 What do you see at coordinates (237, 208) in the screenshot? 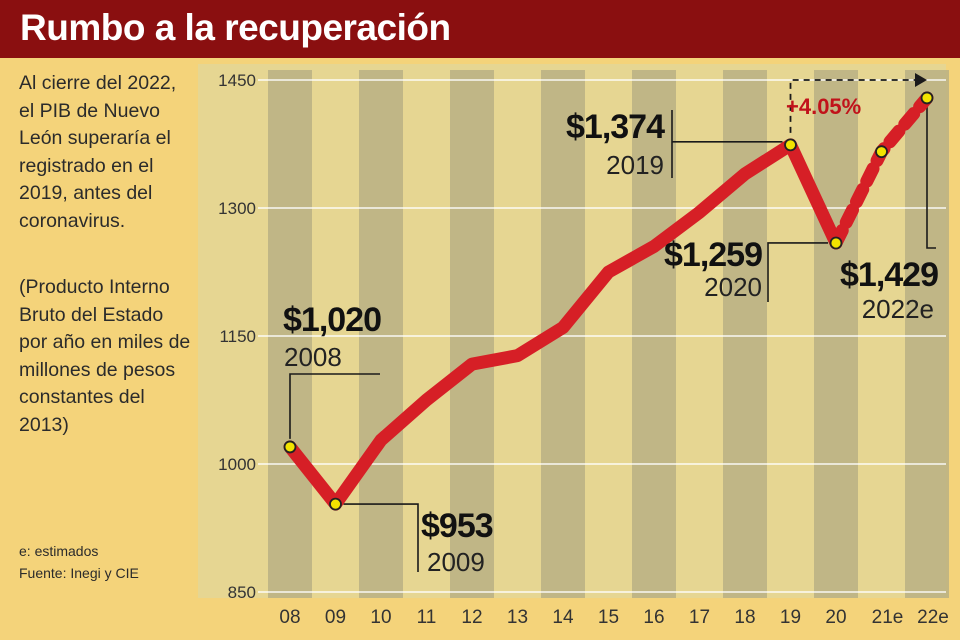
I see `y-tick-label: 1300` at bounding box center [237, 208].